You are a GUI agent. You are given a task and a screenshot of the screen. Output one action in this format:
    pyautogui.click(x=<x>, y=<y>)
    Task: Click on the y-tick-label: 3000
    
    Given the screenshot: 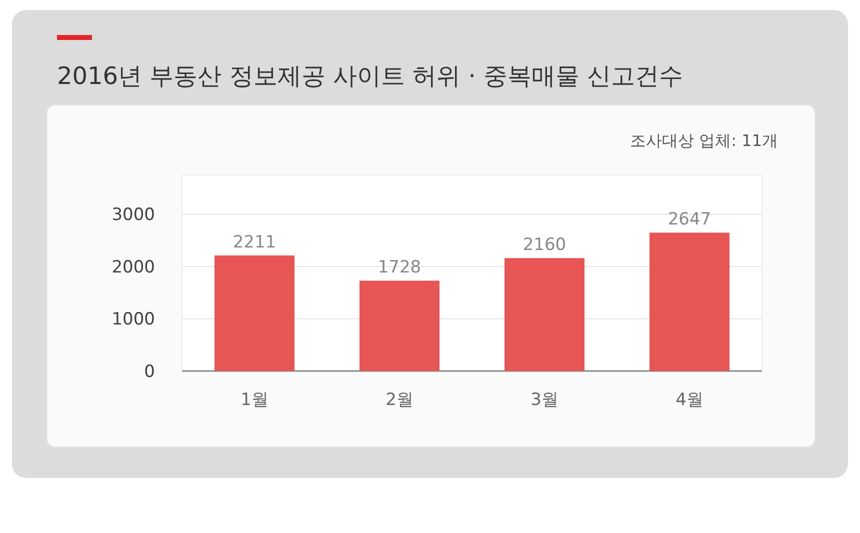 What is the action you would take?
    pyautogui.click(x=133, y=215)
    